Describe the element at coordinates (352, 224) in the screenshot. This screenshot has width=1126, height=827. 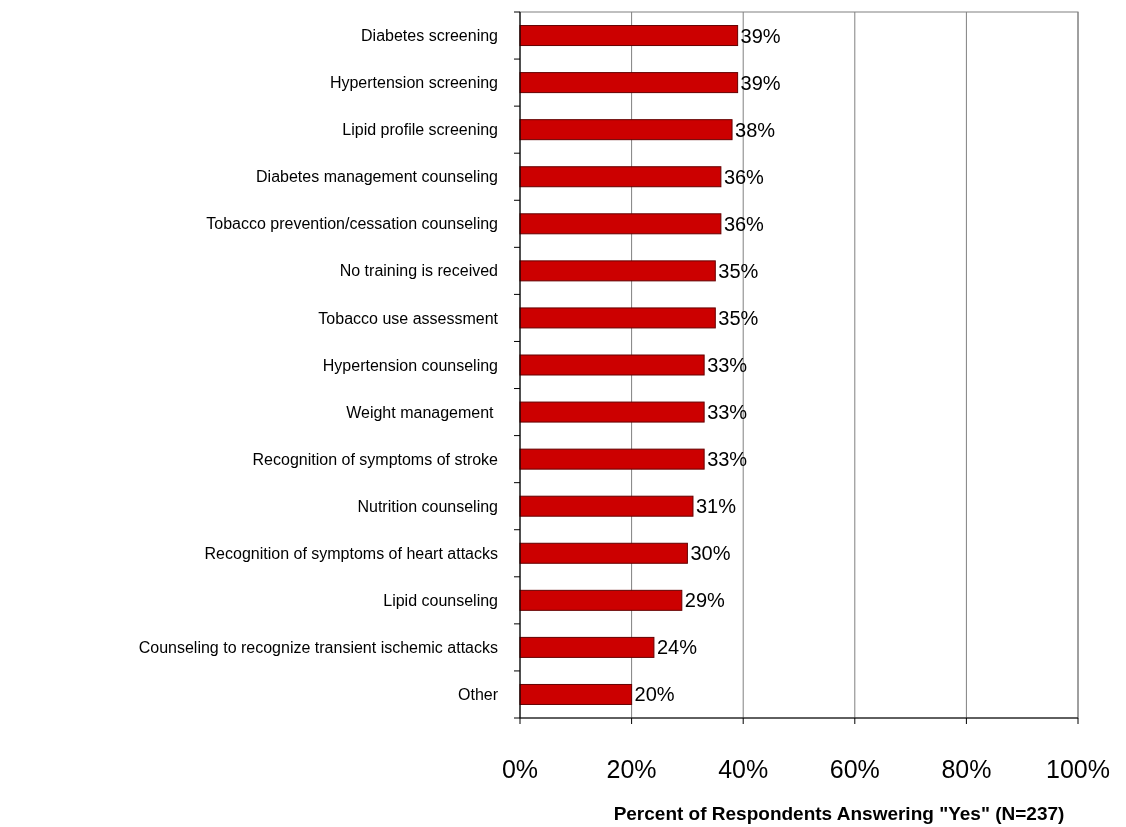
I see `y-tick-label: Tobacco prevention/cessation counseling` at that location.